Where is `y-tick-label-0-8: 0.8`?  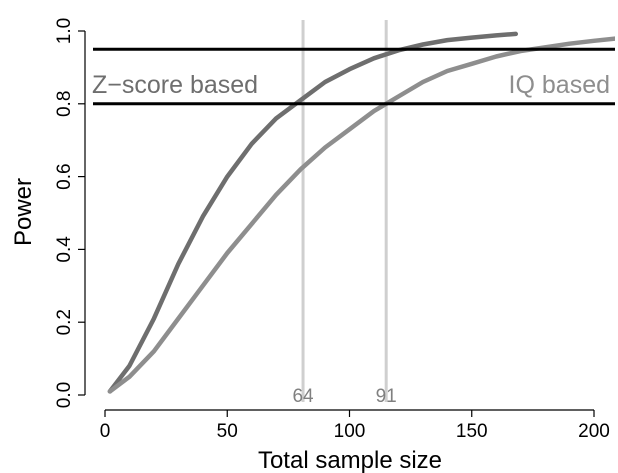
y-tick-label-0-8: 0.8 is located at coordinates (64, 104).